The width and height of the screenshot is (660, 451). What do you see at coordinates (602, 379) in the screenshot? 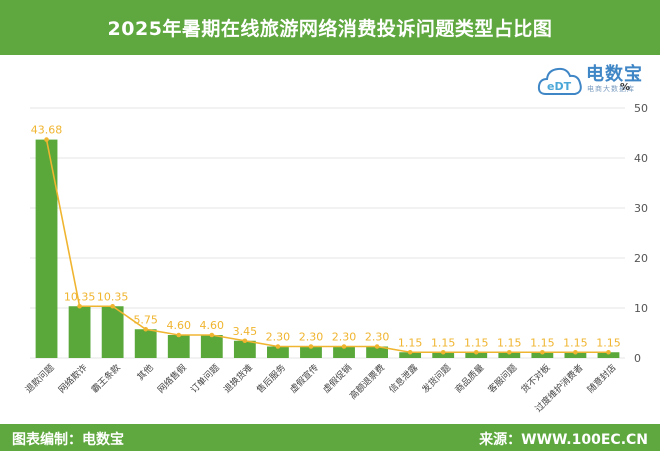
I see `x-tick-label-17: 随意封店` at bounding box center [602, 379].